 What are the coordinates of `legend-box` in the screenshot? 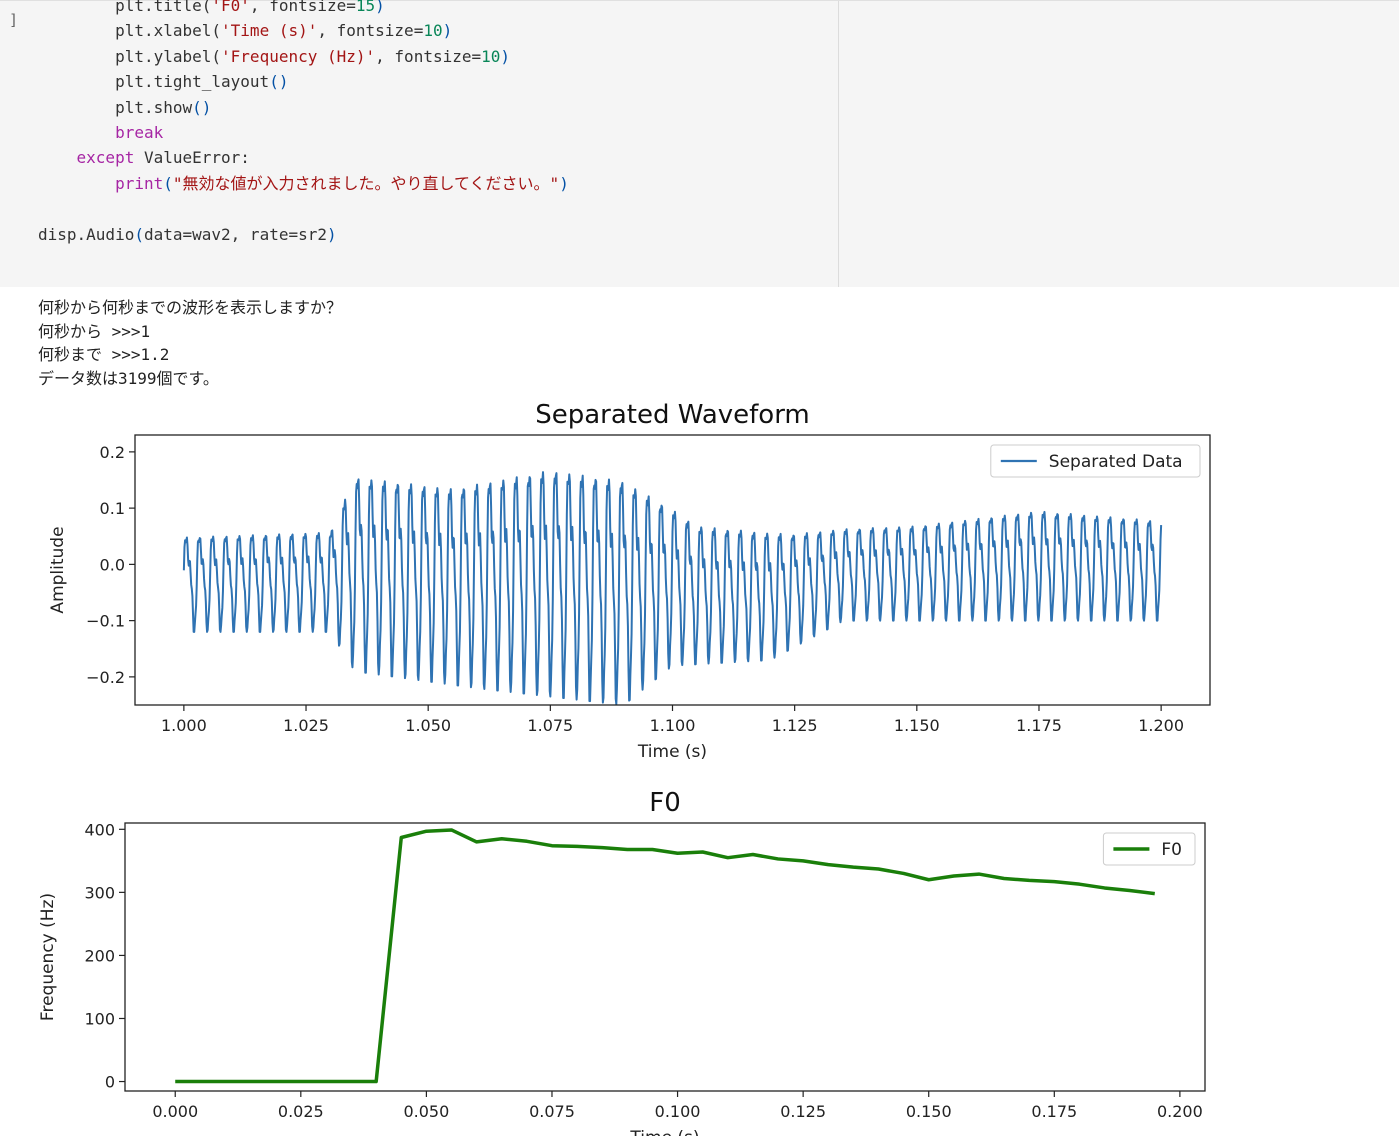 It's located at (1095, 461).